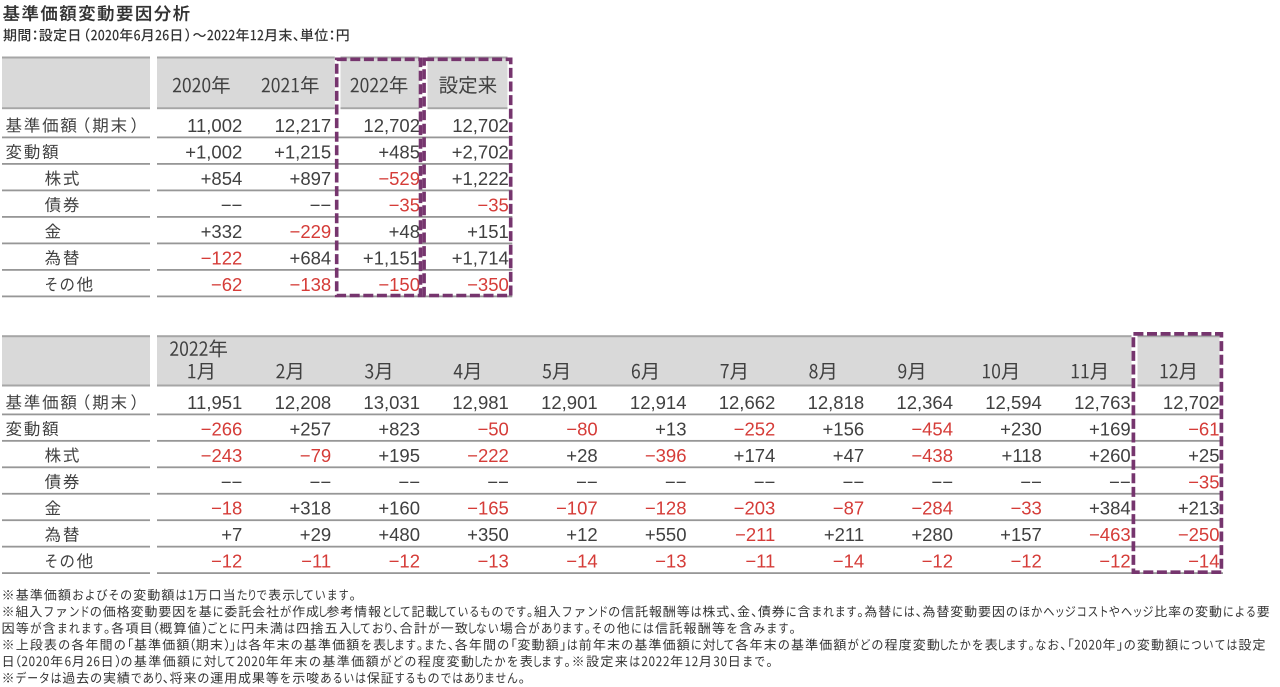 This screenshot has height=687, width=1280. I want to click on svg-text: +350, so click(488, 534).